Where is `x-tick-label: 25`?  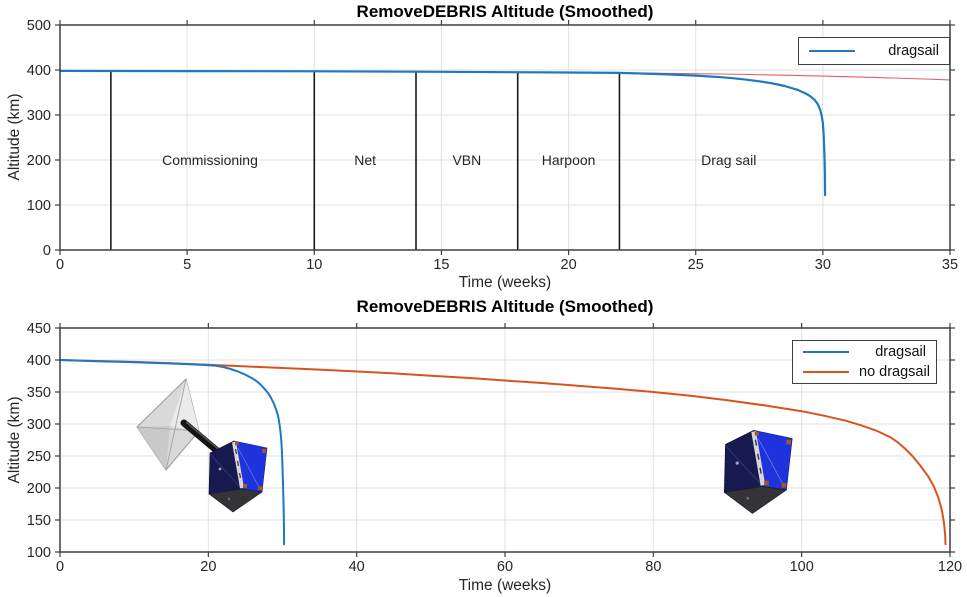
x-tick-label: 25 is located at coordinates (696, 265).